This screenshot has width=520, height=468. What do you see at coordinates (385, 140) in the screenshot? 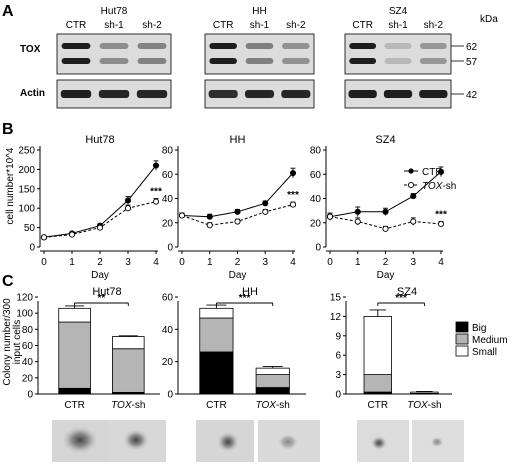
I see `growth-title-sz4: SZ4` at bounding box center [385, 140].